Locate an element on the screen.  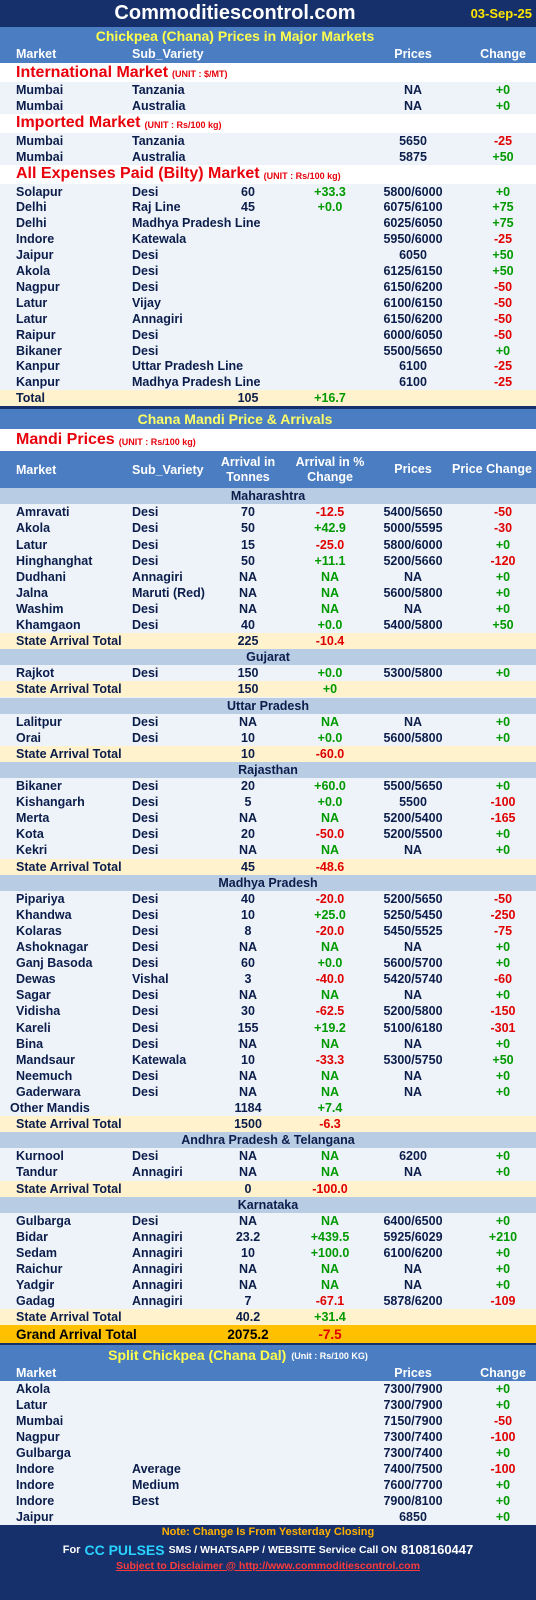
price: 6075/6100 is located at coordinates (413, 207).